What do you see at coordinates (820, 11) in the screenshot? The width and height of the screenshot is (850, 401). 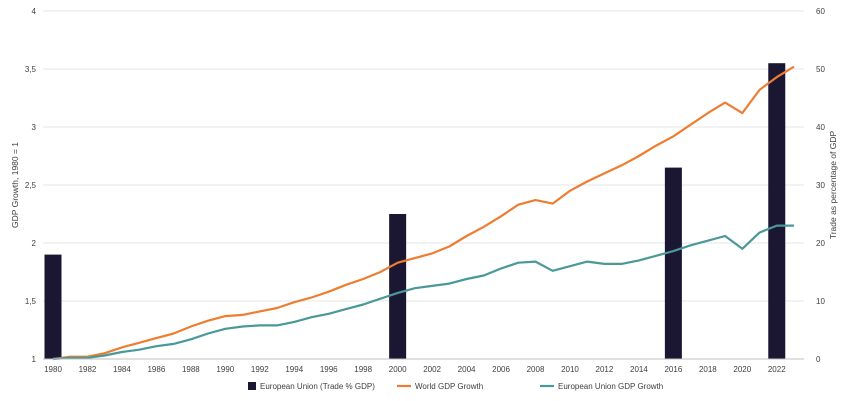 I see `right-tick-label: 60` at bounding box center [820, 11].